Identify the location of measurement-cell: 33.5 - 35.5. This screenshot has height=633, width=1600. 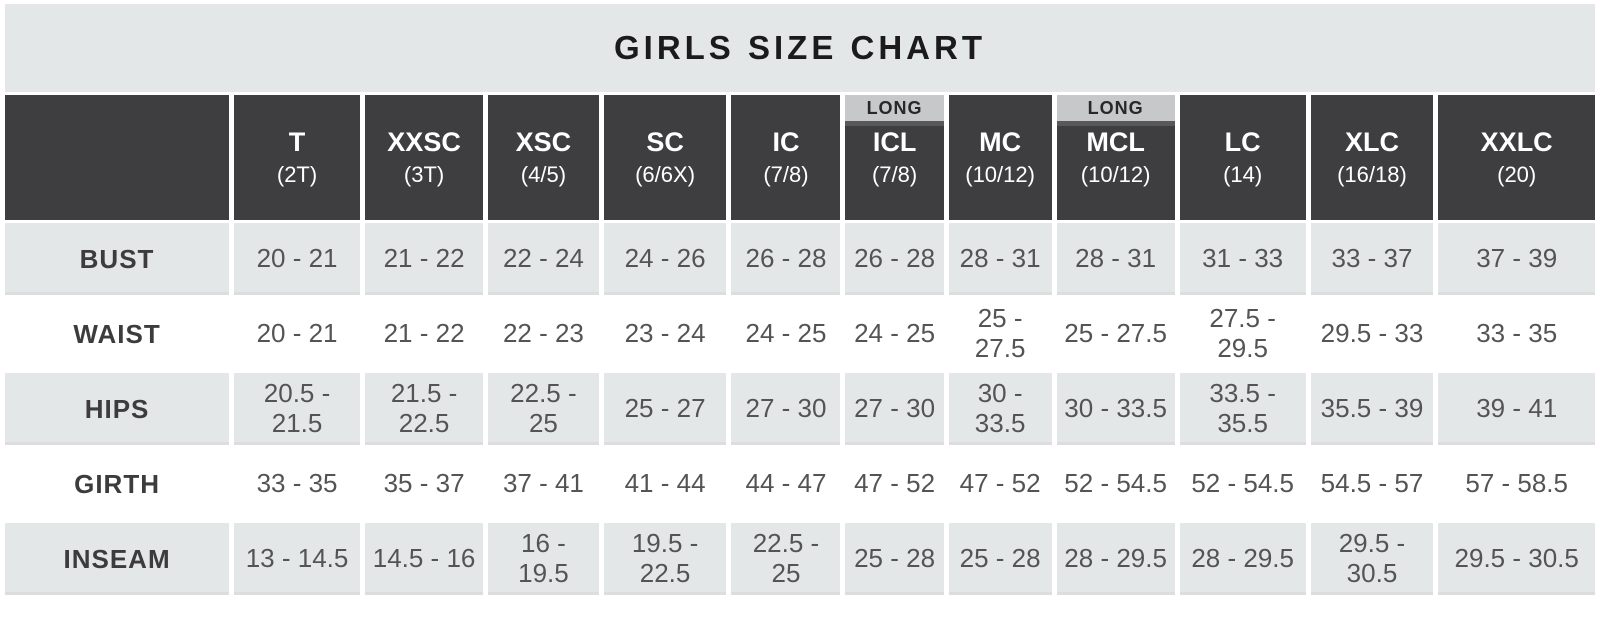
(1242, 409).